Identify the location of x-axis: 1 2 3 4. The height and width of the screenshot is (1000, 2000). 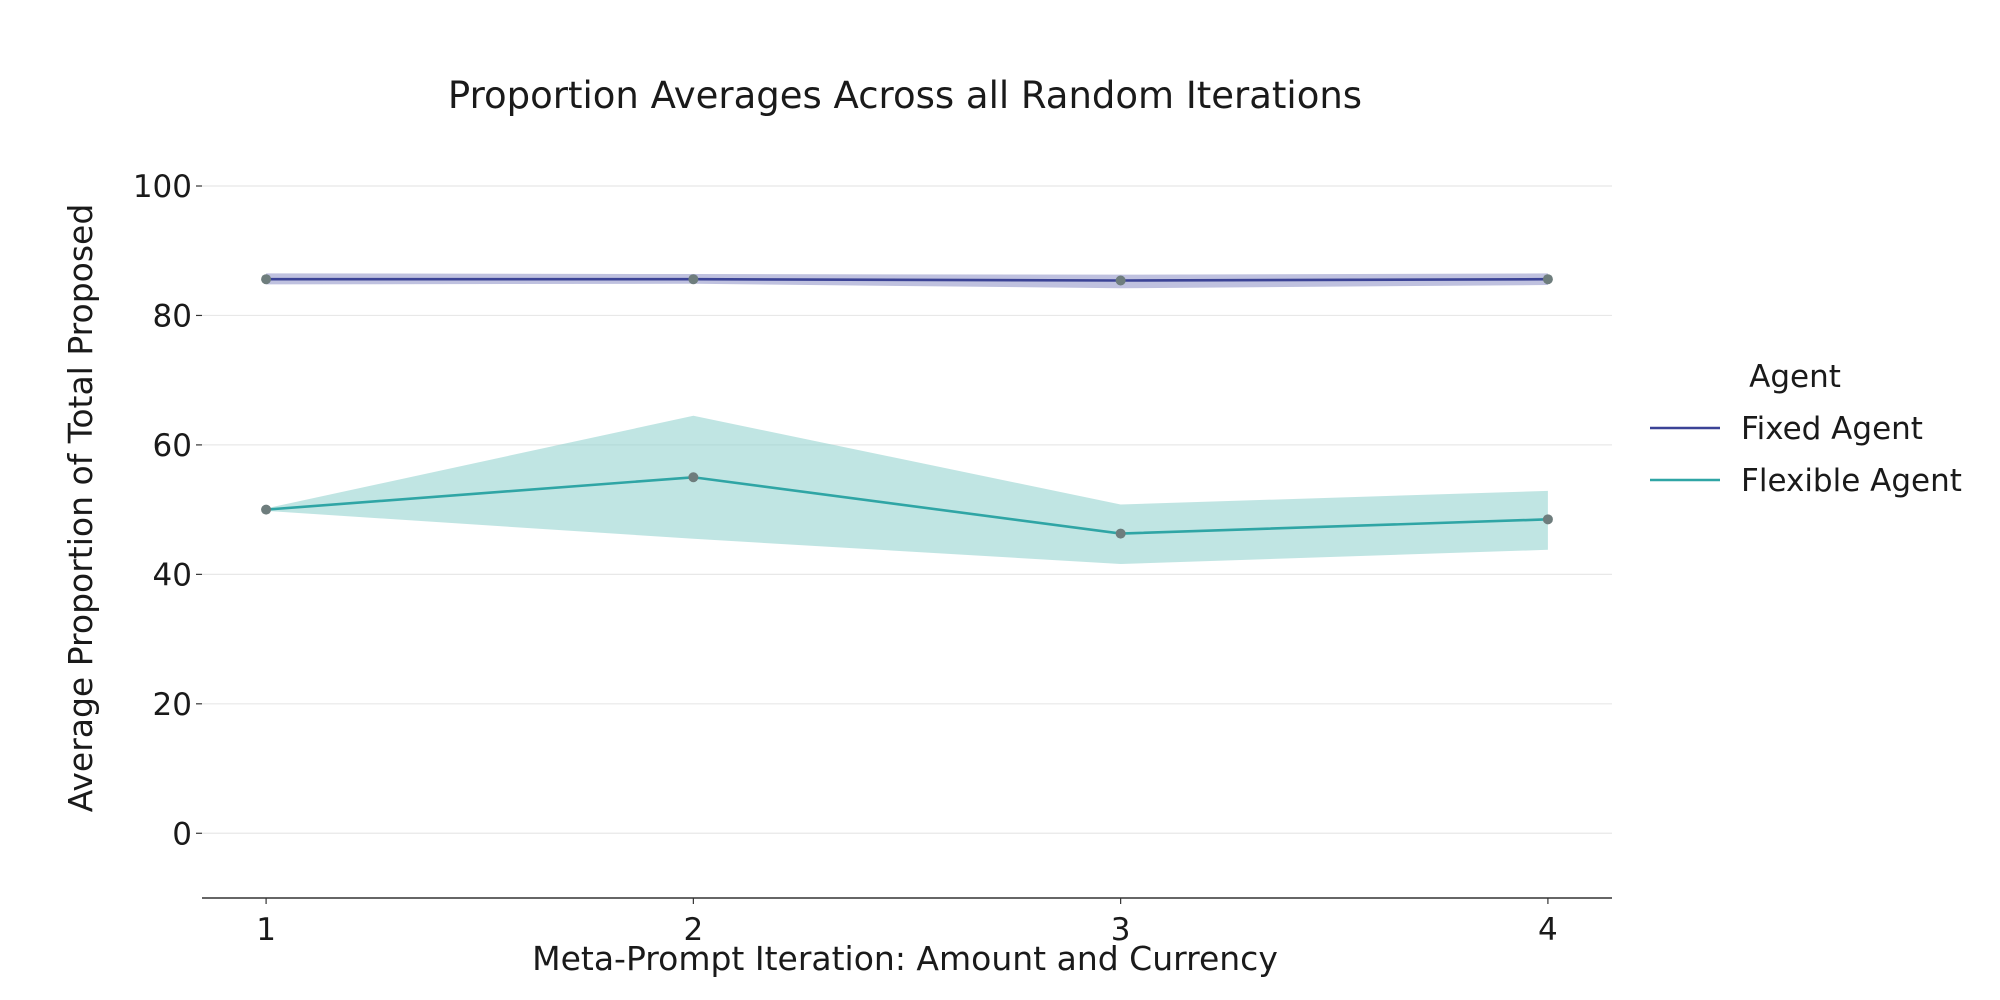
(907, 922).